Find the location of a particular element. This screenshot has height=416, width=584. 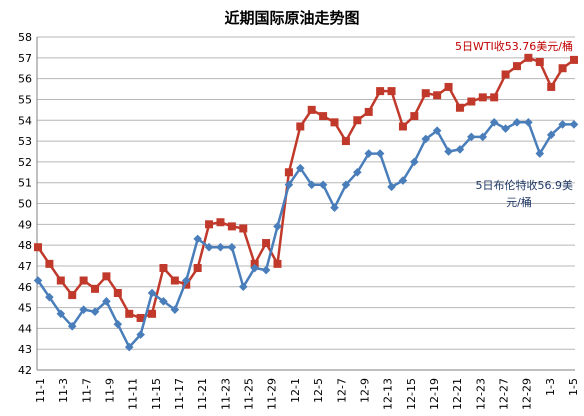

x-tick-label: 12-5 is located at coordinates (318, 390).